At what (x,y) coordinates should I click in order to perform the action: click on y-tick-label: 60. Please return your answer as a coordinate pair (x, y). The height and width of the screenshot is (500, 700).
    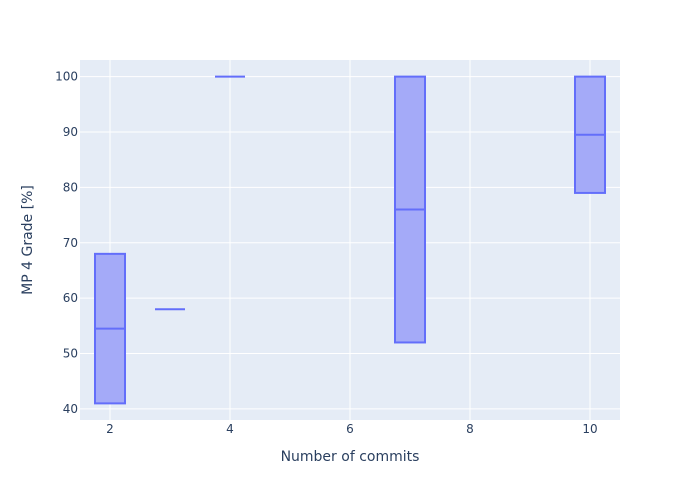
    Looking at the image, I should click on (70, 298).